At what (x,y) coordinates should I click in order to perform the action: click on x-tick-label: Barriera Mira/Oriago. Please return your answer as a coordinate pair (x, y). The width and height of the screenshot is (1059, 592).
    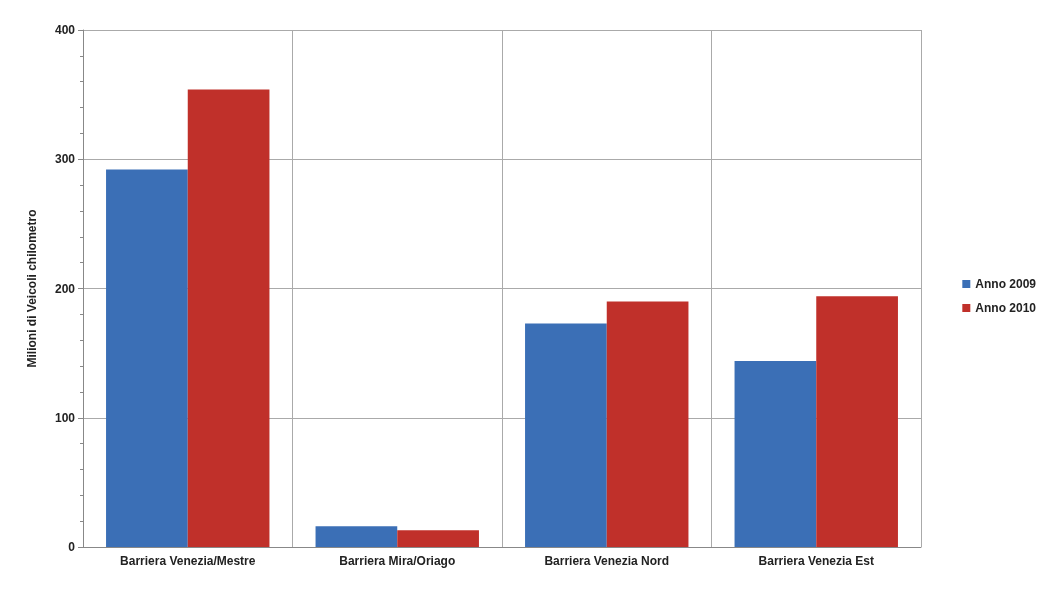
    Looking at the image, I should click on (397, 561).